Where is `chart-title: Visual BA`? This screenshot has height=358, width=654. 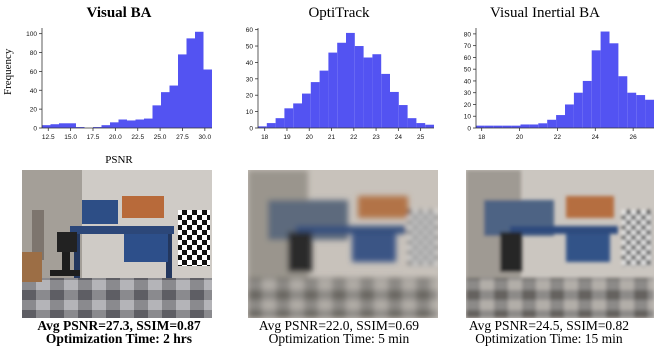
chart-title: Visual BA is located at coordinates (119, 13).